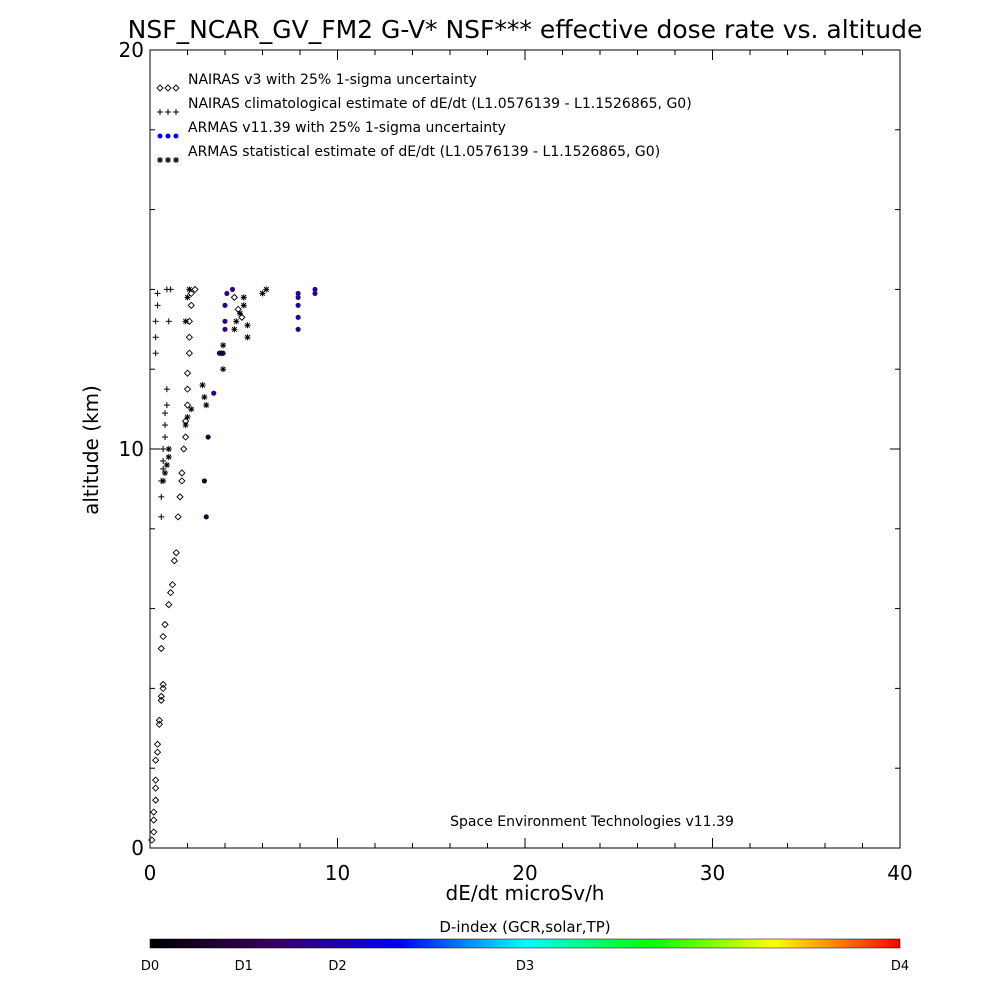  I want to click on colorbar-labels: D0 D1 D2 D3 D4, so click(525, 966).